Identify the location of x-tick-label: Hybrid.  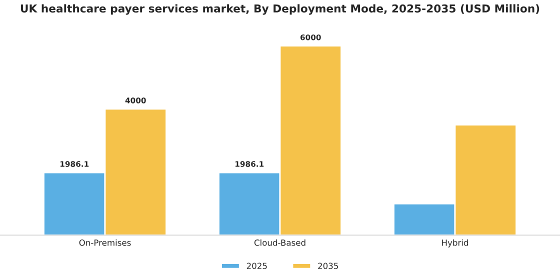
(455, 243).